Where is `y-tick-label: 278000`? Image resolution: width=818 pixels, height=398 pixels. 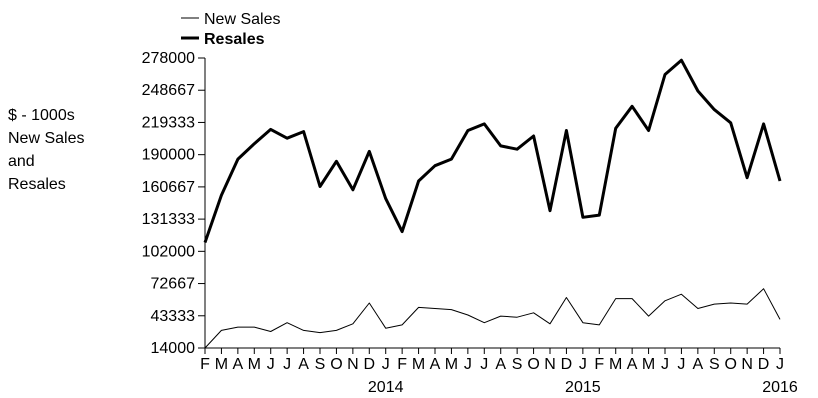
y-tick-label: 278000 is located at coordinates (168, 58).